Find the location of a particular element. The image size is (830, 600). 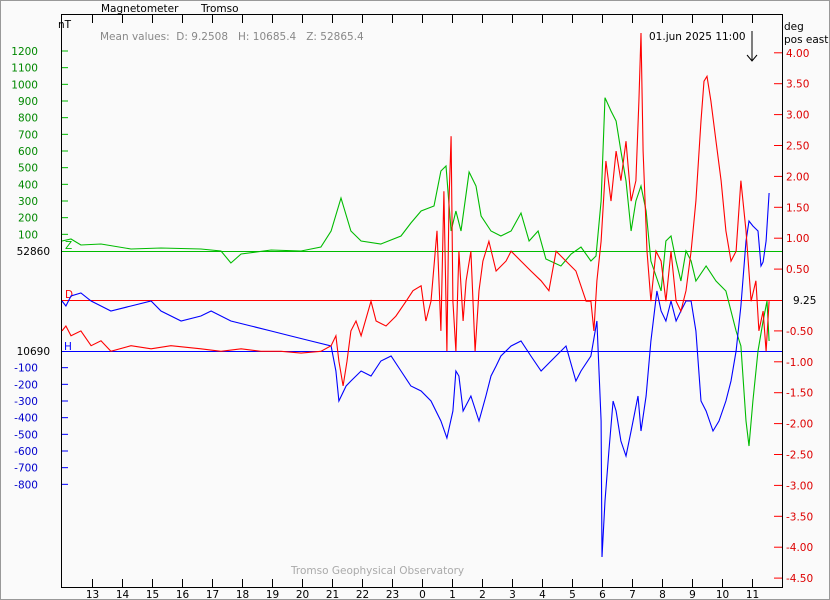

d-axis-label: -4.50 is located at coordinates (799, 579).